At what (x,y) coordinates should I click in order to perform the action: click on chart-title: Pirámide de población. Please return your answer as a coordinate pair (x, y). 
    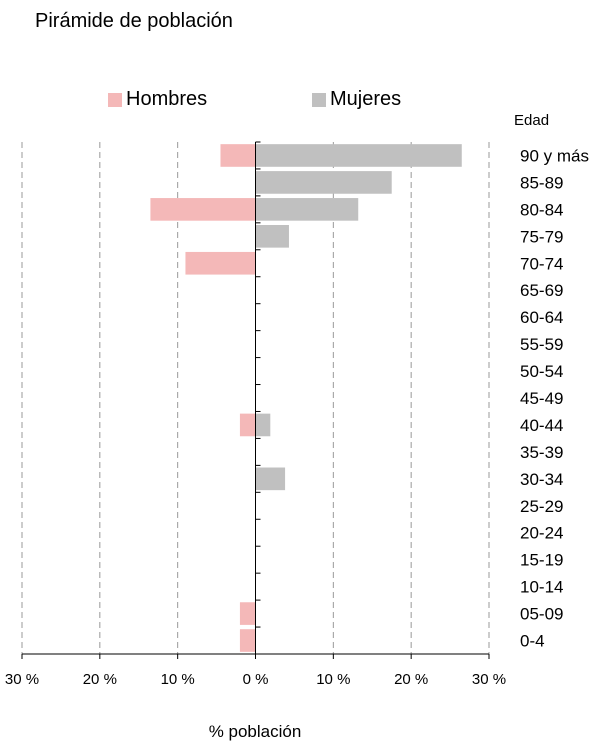
    Looking at the image, I should click on (134, 21).